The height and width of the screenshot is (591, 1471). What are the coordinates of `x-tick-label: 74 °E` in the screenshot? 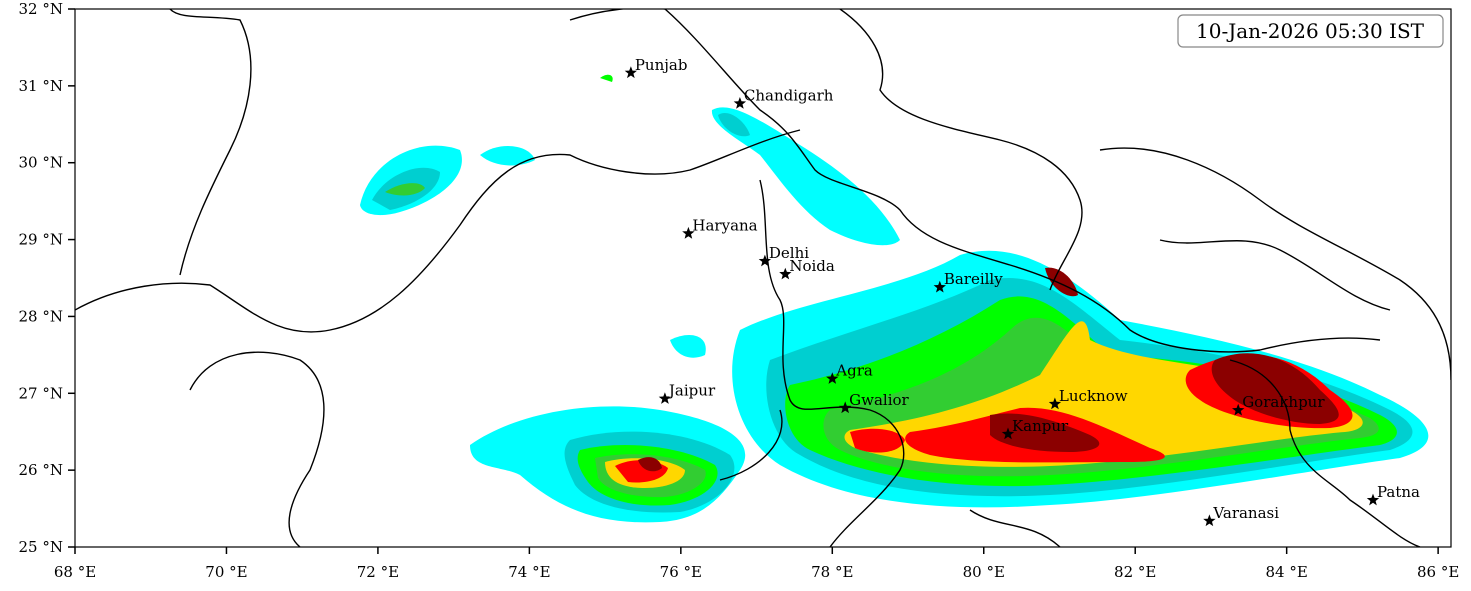 It's located at (529, 572).